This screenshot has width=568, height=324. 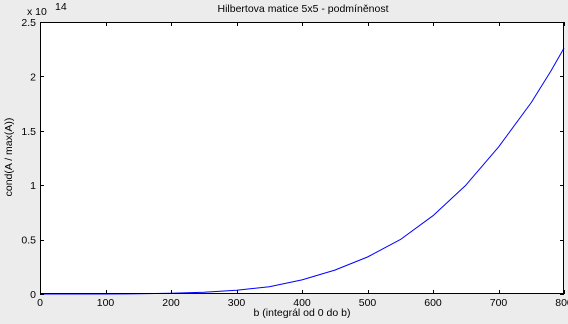 What do you see at coordinates (499, 303) in the screenshot?
I see `x-tick-label: 700` at bounding box center [499, 303].